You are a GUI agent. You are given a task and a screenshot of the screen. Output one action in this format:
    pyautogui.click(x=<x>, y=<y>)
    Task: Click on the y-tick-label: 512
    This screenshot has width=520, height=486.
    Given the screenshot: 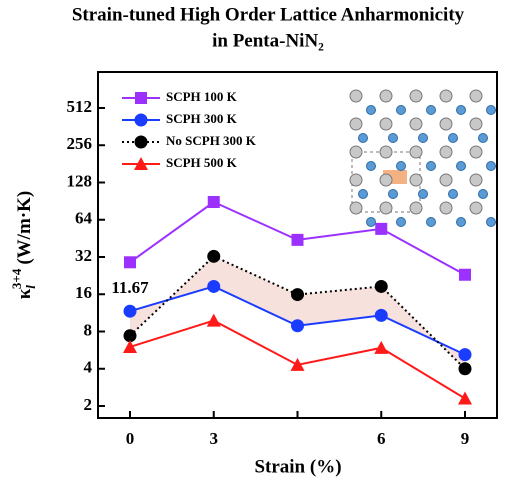 What is the action you would take?
    pyautogui.click(x=80, y=106)
    